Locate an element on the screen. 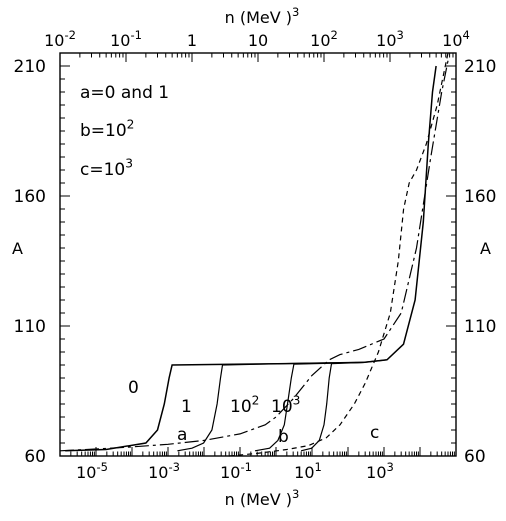  right-tick-label: 110 is located at coordinates (480, 327).